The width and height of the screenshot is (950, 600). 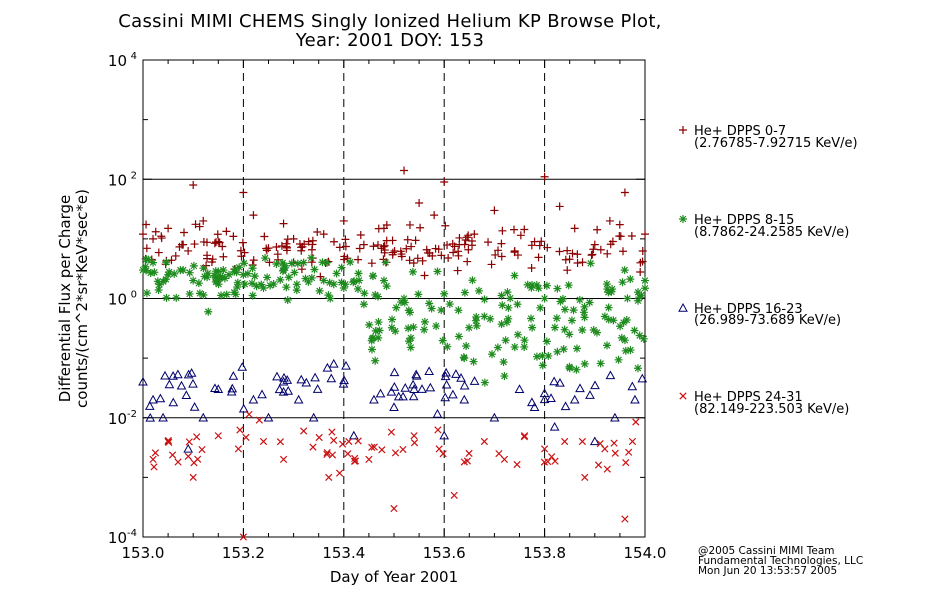 What do you see at coordinates (65, 299) in the screenshot?
I see `y-axis-title: Differential Flux per Charge` at bounding box center [65, 299].